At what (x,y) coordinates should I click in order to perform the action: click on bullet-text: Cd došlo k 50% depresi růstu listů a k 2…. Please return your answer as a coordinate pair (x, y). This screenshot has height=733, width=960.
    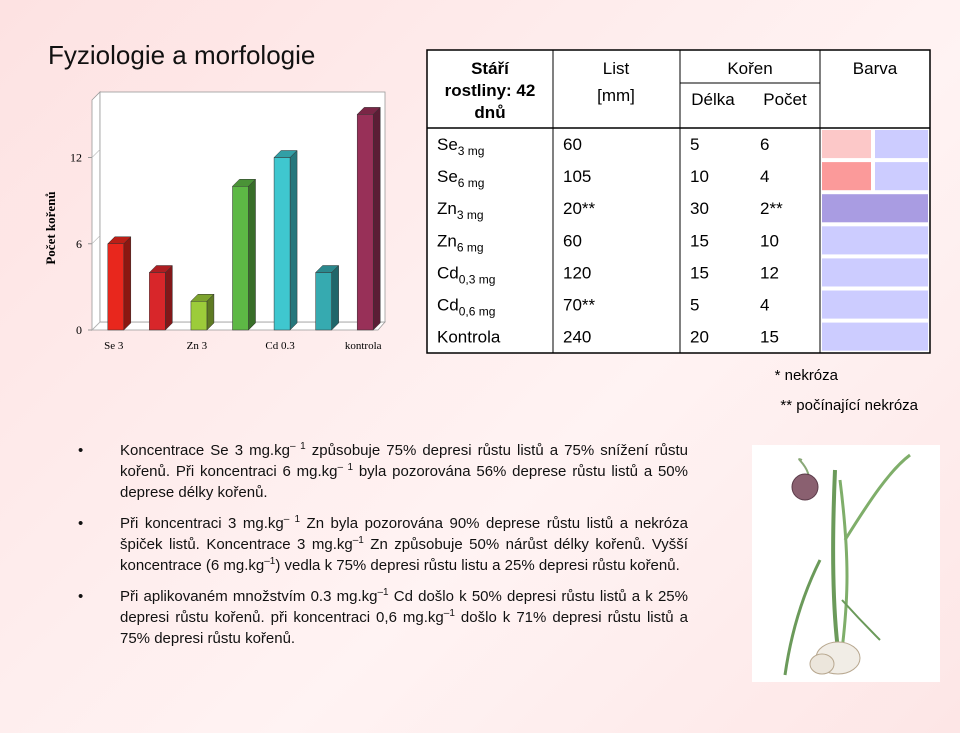
    Looking at the image, I should click on (404, 607).